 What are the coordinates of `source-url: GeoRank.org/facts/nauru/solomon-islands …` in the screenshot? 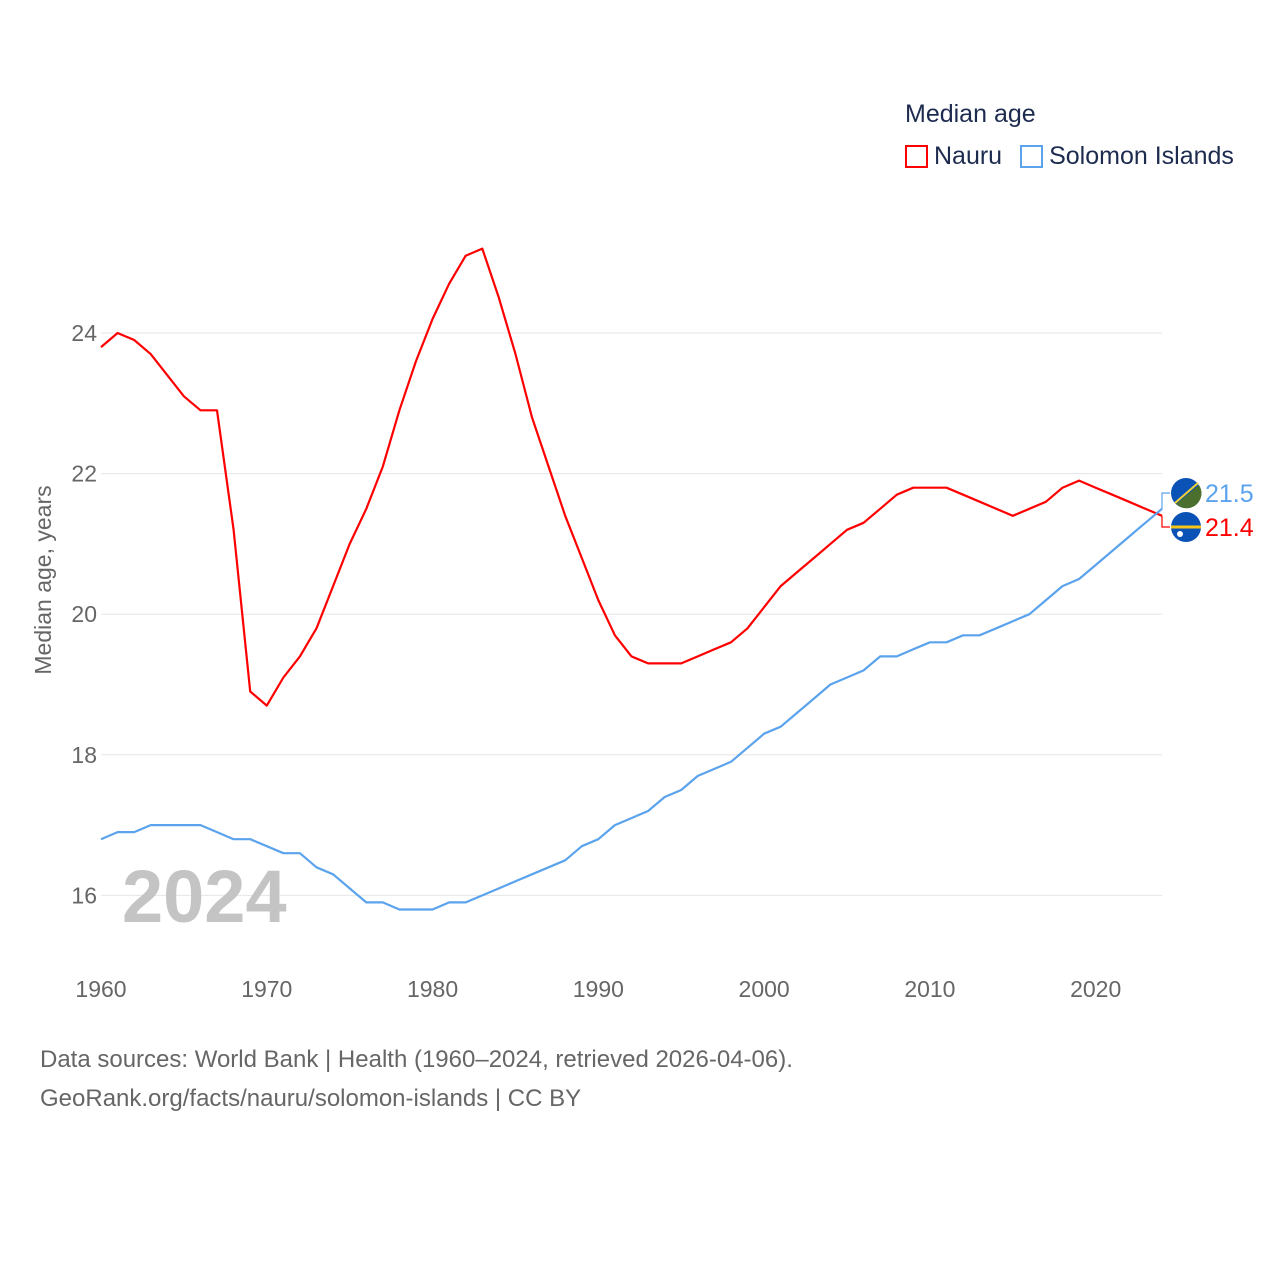 It's located at (311, 1098).